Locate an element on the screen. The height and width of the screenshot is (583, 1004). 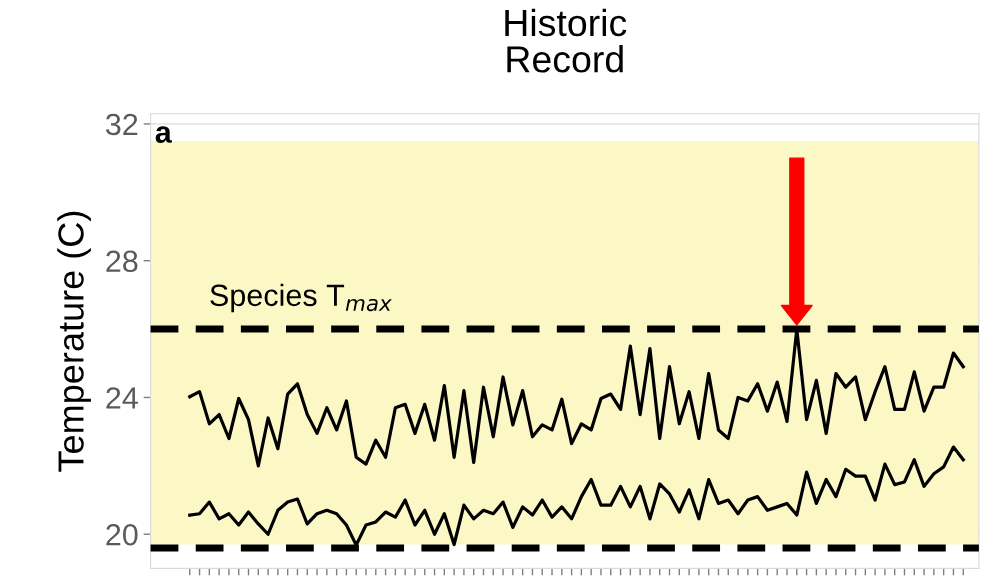
y-tick-label: 28 is located at coordinates (122, 261).